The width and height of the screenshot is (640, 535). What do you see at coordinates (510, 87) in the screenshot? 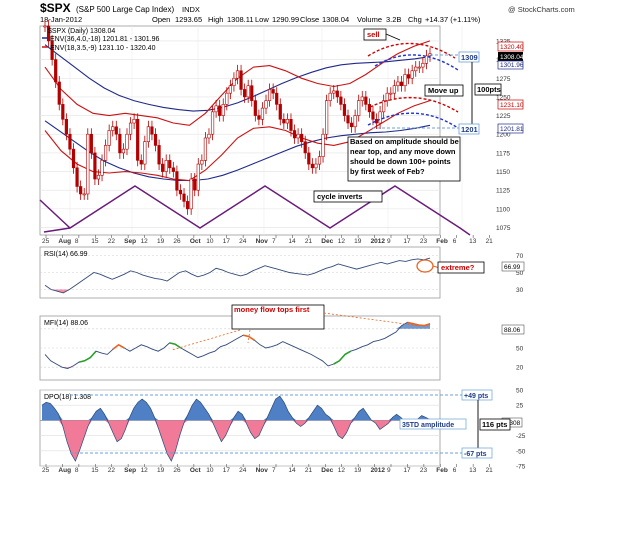
I see `price-value-tags: 1320.40 1308.04 1301.96 1231.10 1201.81` at bounding box center [510, 87].